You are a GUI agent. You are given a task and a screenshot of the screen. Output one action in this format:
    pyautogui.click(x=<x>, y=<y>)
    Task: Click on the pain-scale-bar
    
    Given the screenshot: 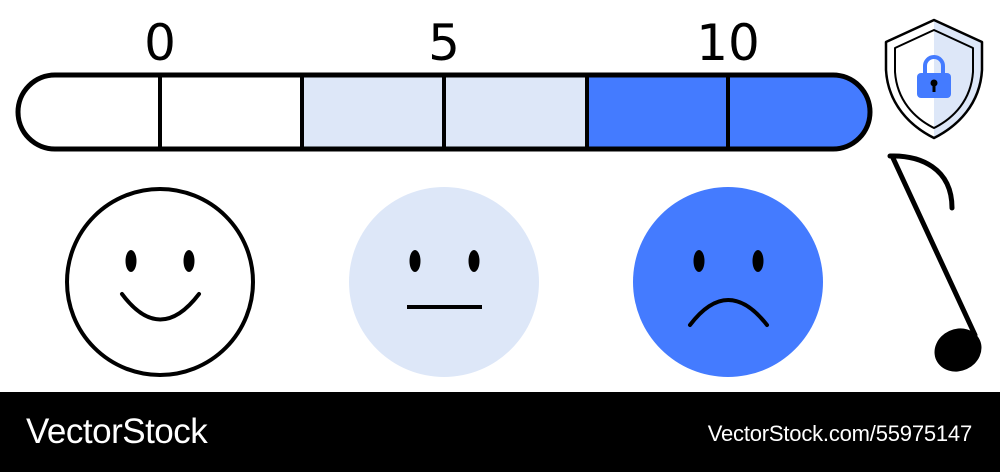 What is the action you would take?
    pyautogui.click(x=444, y=112)
    